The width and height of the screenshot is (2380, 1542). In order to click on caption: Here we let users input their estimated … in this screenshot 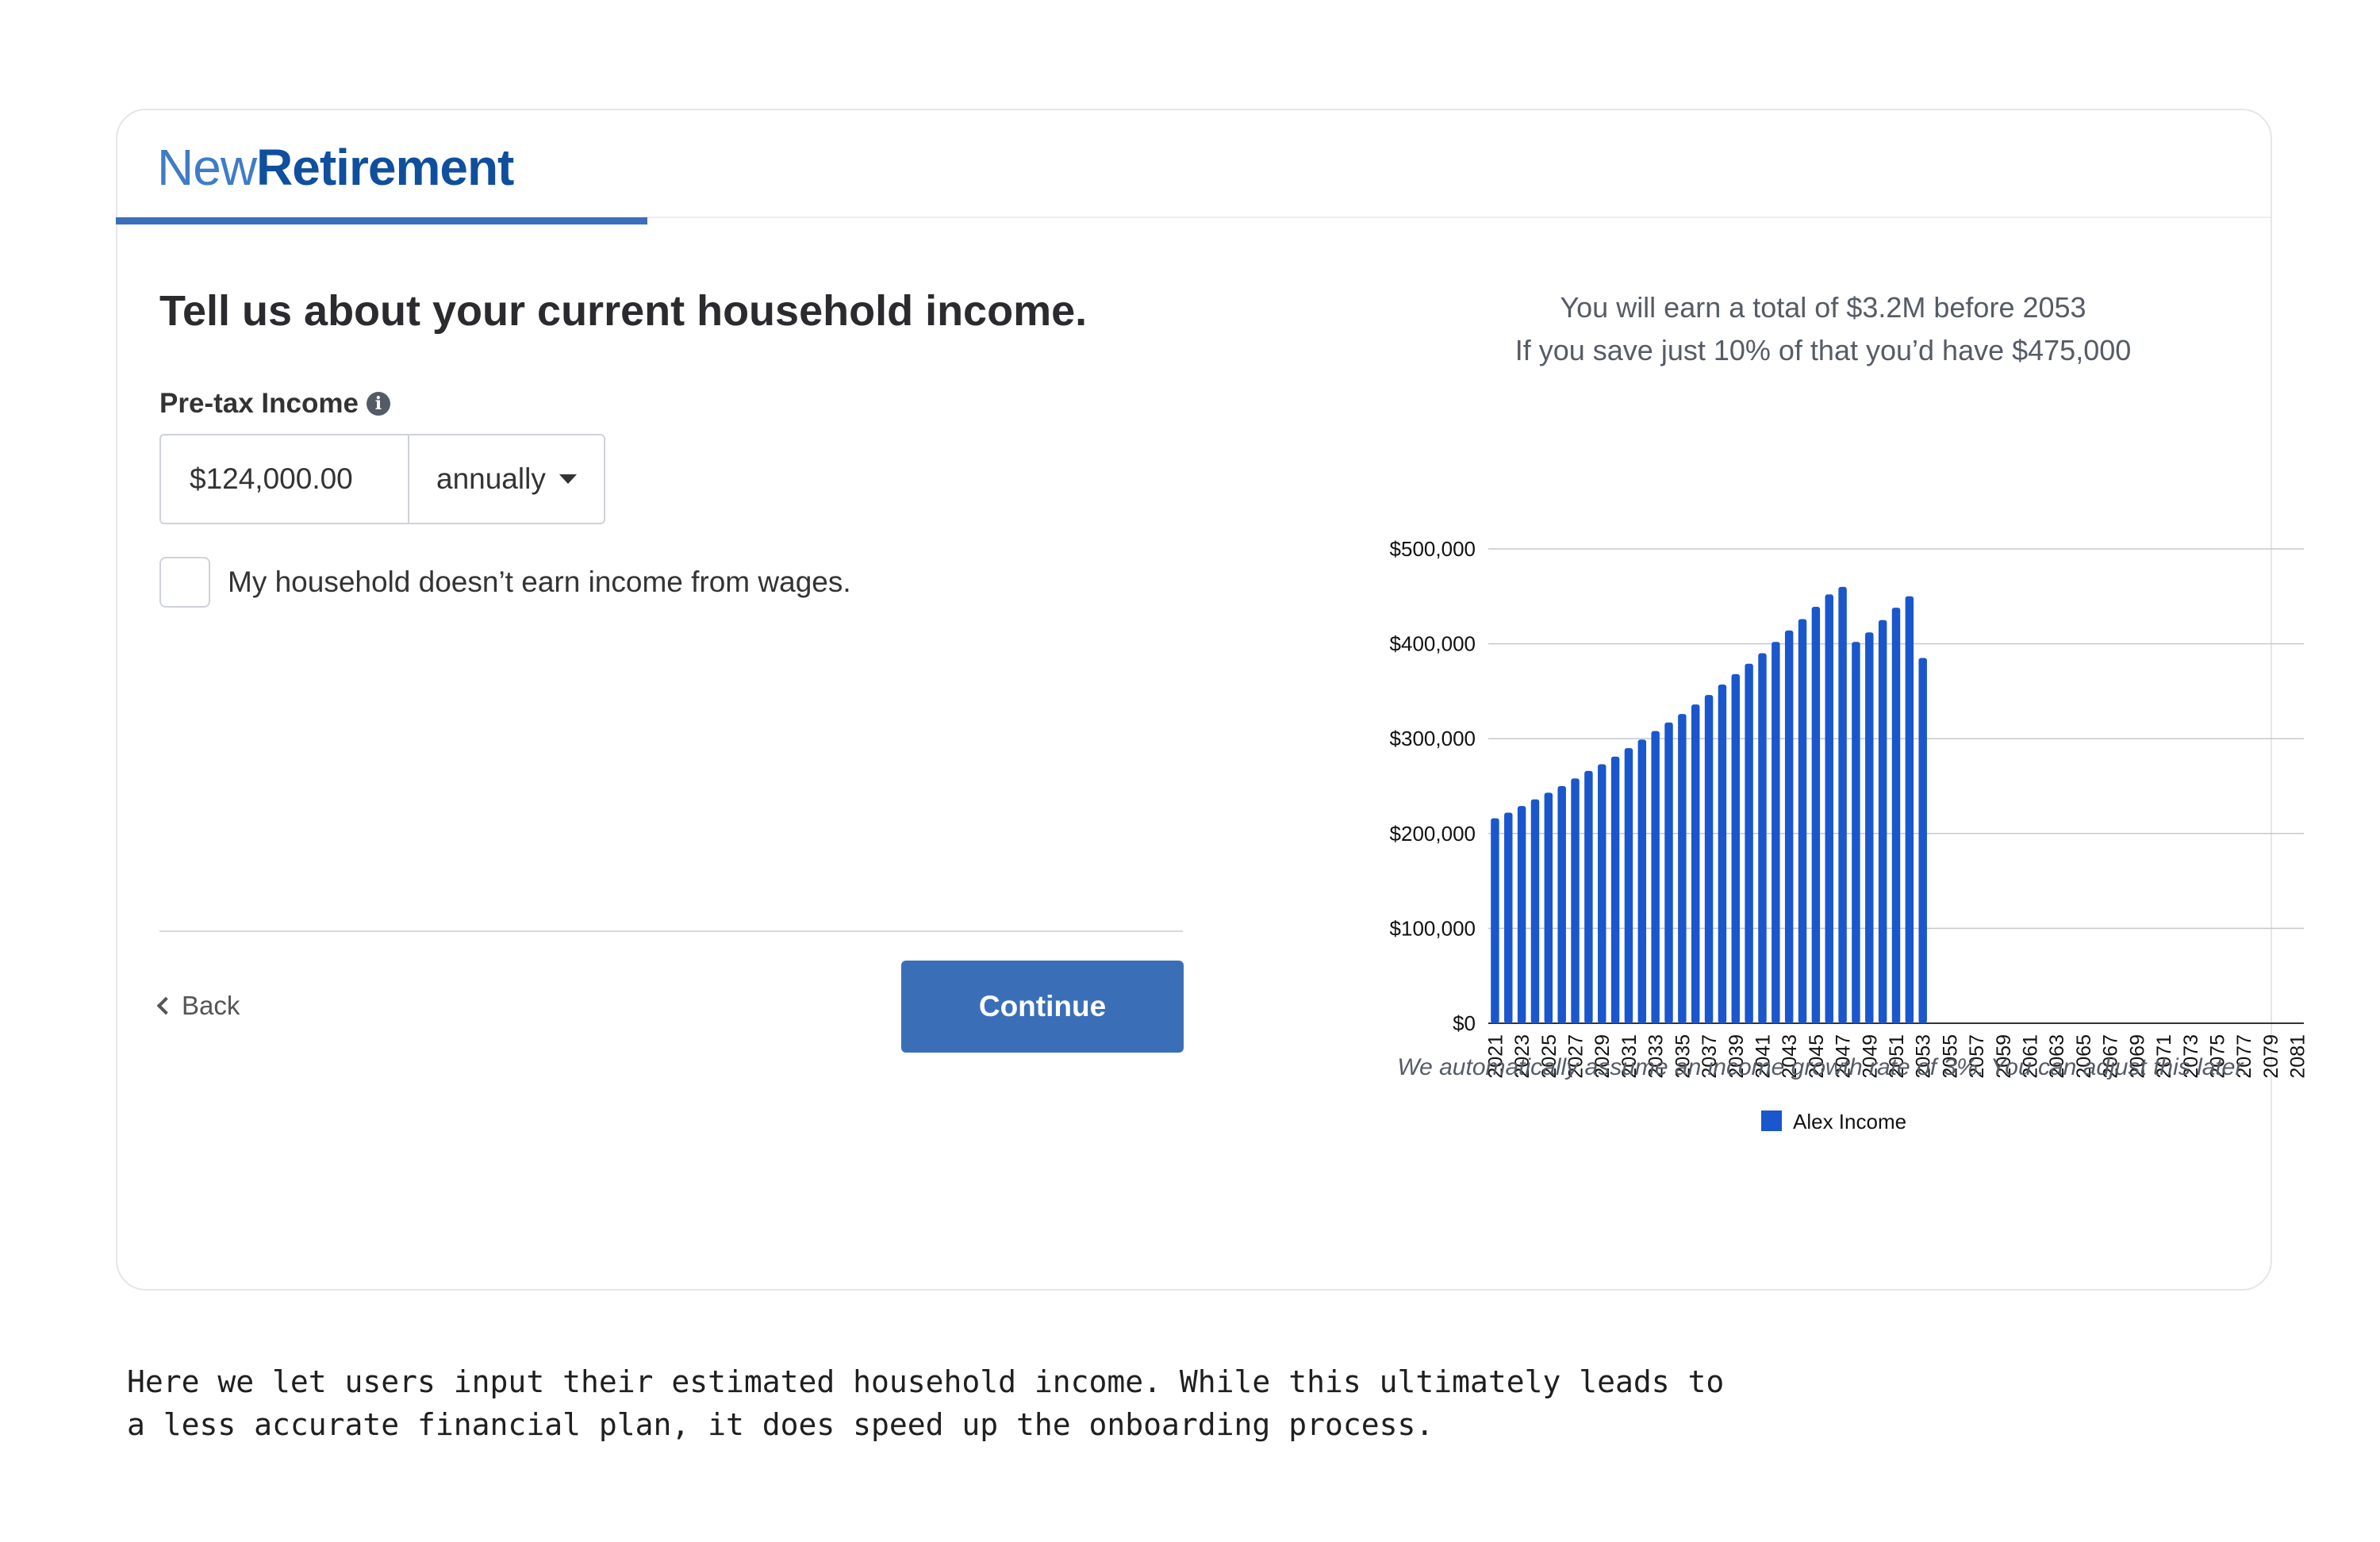, I will do `click(925, 1403)`.